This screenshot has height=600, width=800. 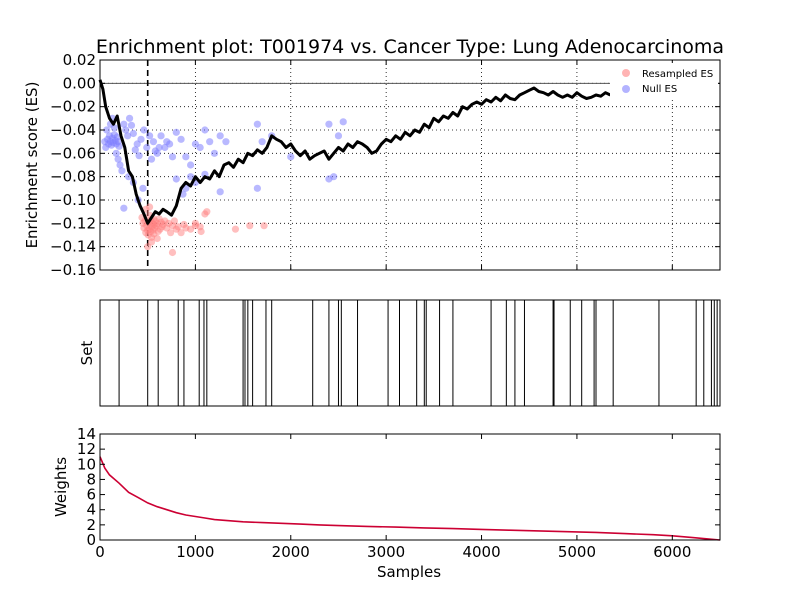 I want to click on weights-x-tick-label: 5000, so click(x=577, y=552).